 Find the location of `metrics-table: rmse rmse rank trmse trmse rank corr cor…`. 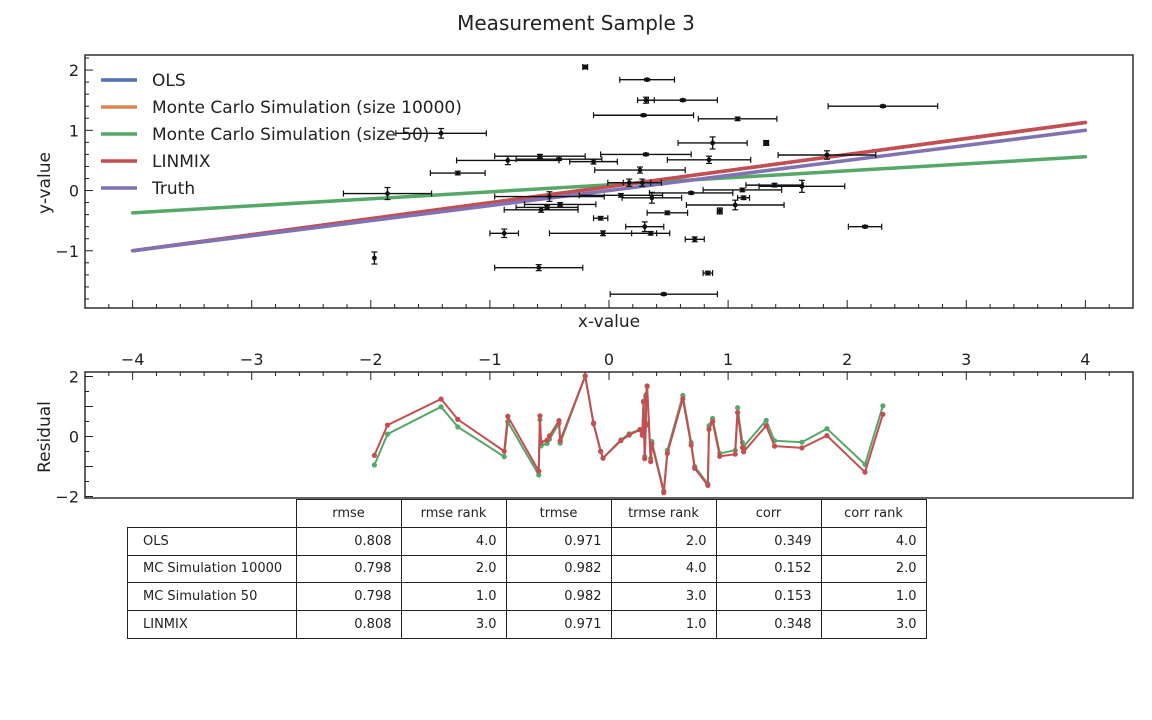

metrics-table: rmse rmse rank trmse trmse rank corr cor… is located at coordinates (527, 569).